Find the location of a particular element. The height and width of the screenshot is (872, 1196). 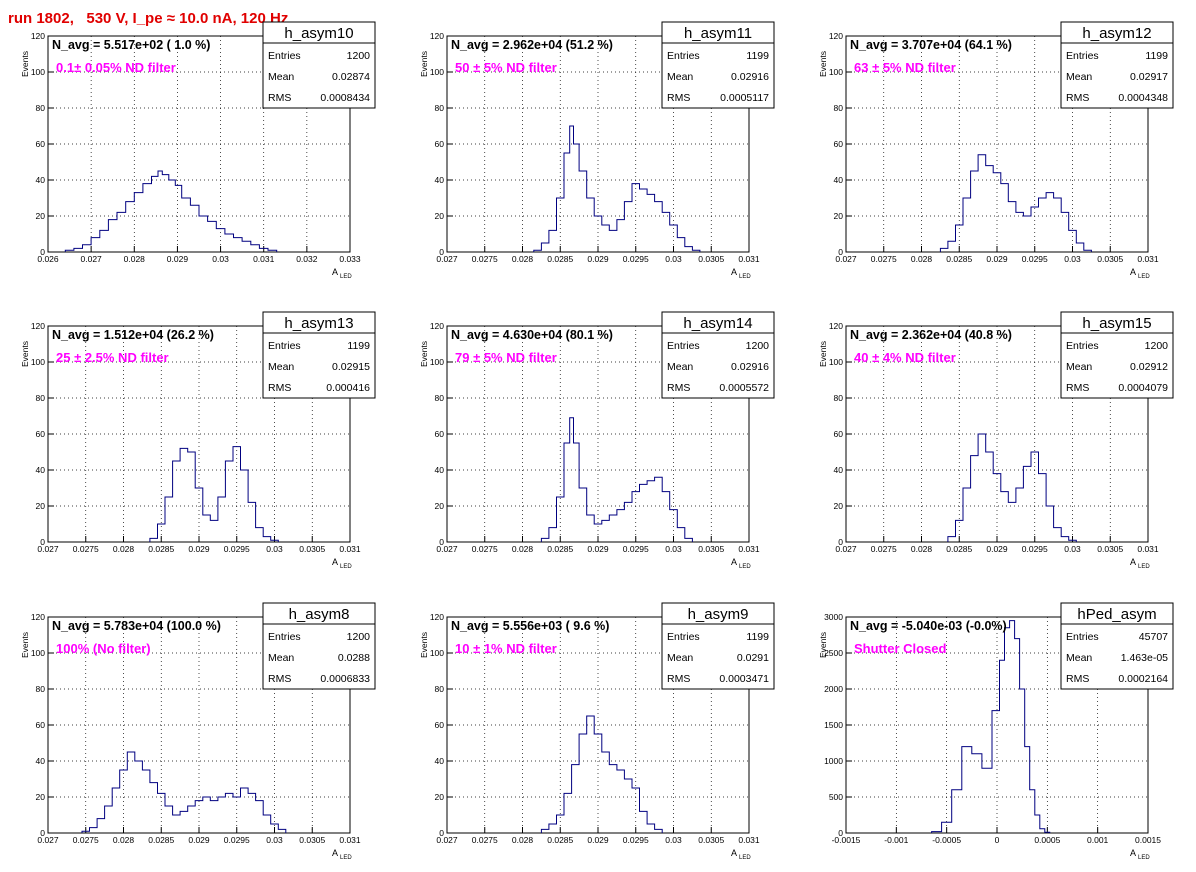

stats-value: 0.0005572 is located at coordinates (744, 388).